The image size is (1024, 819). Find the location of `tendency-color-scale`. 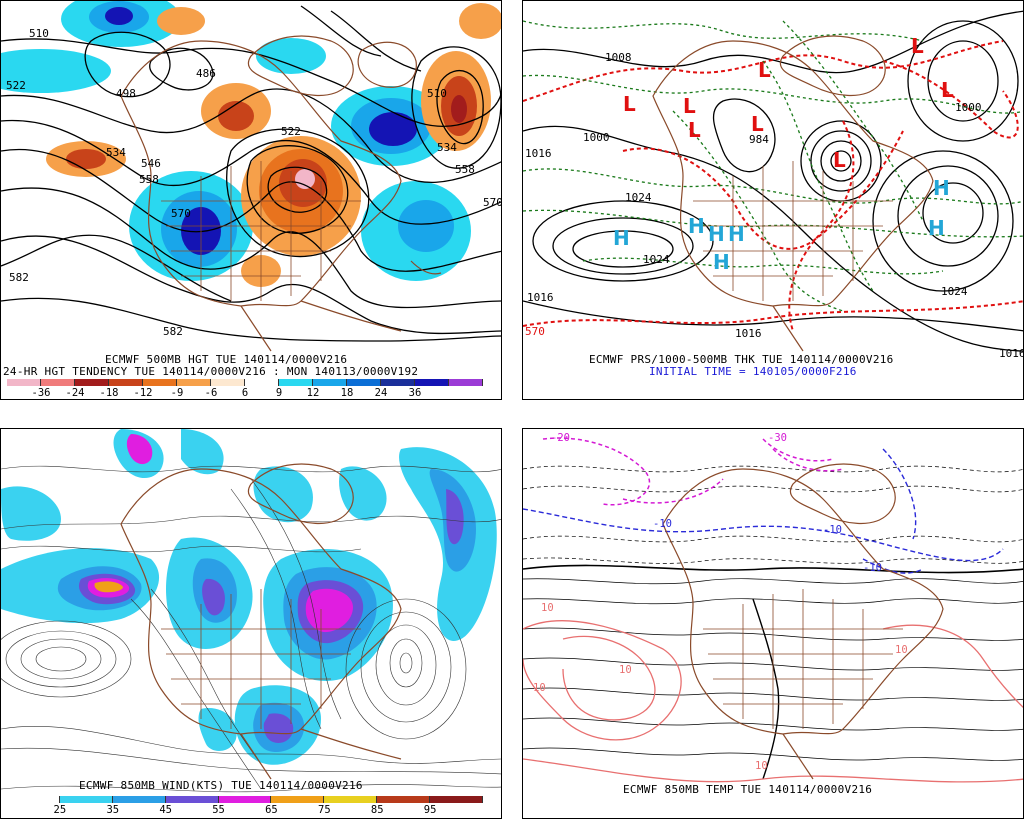

tendency-color-scale is located at coordinates (245, 382).